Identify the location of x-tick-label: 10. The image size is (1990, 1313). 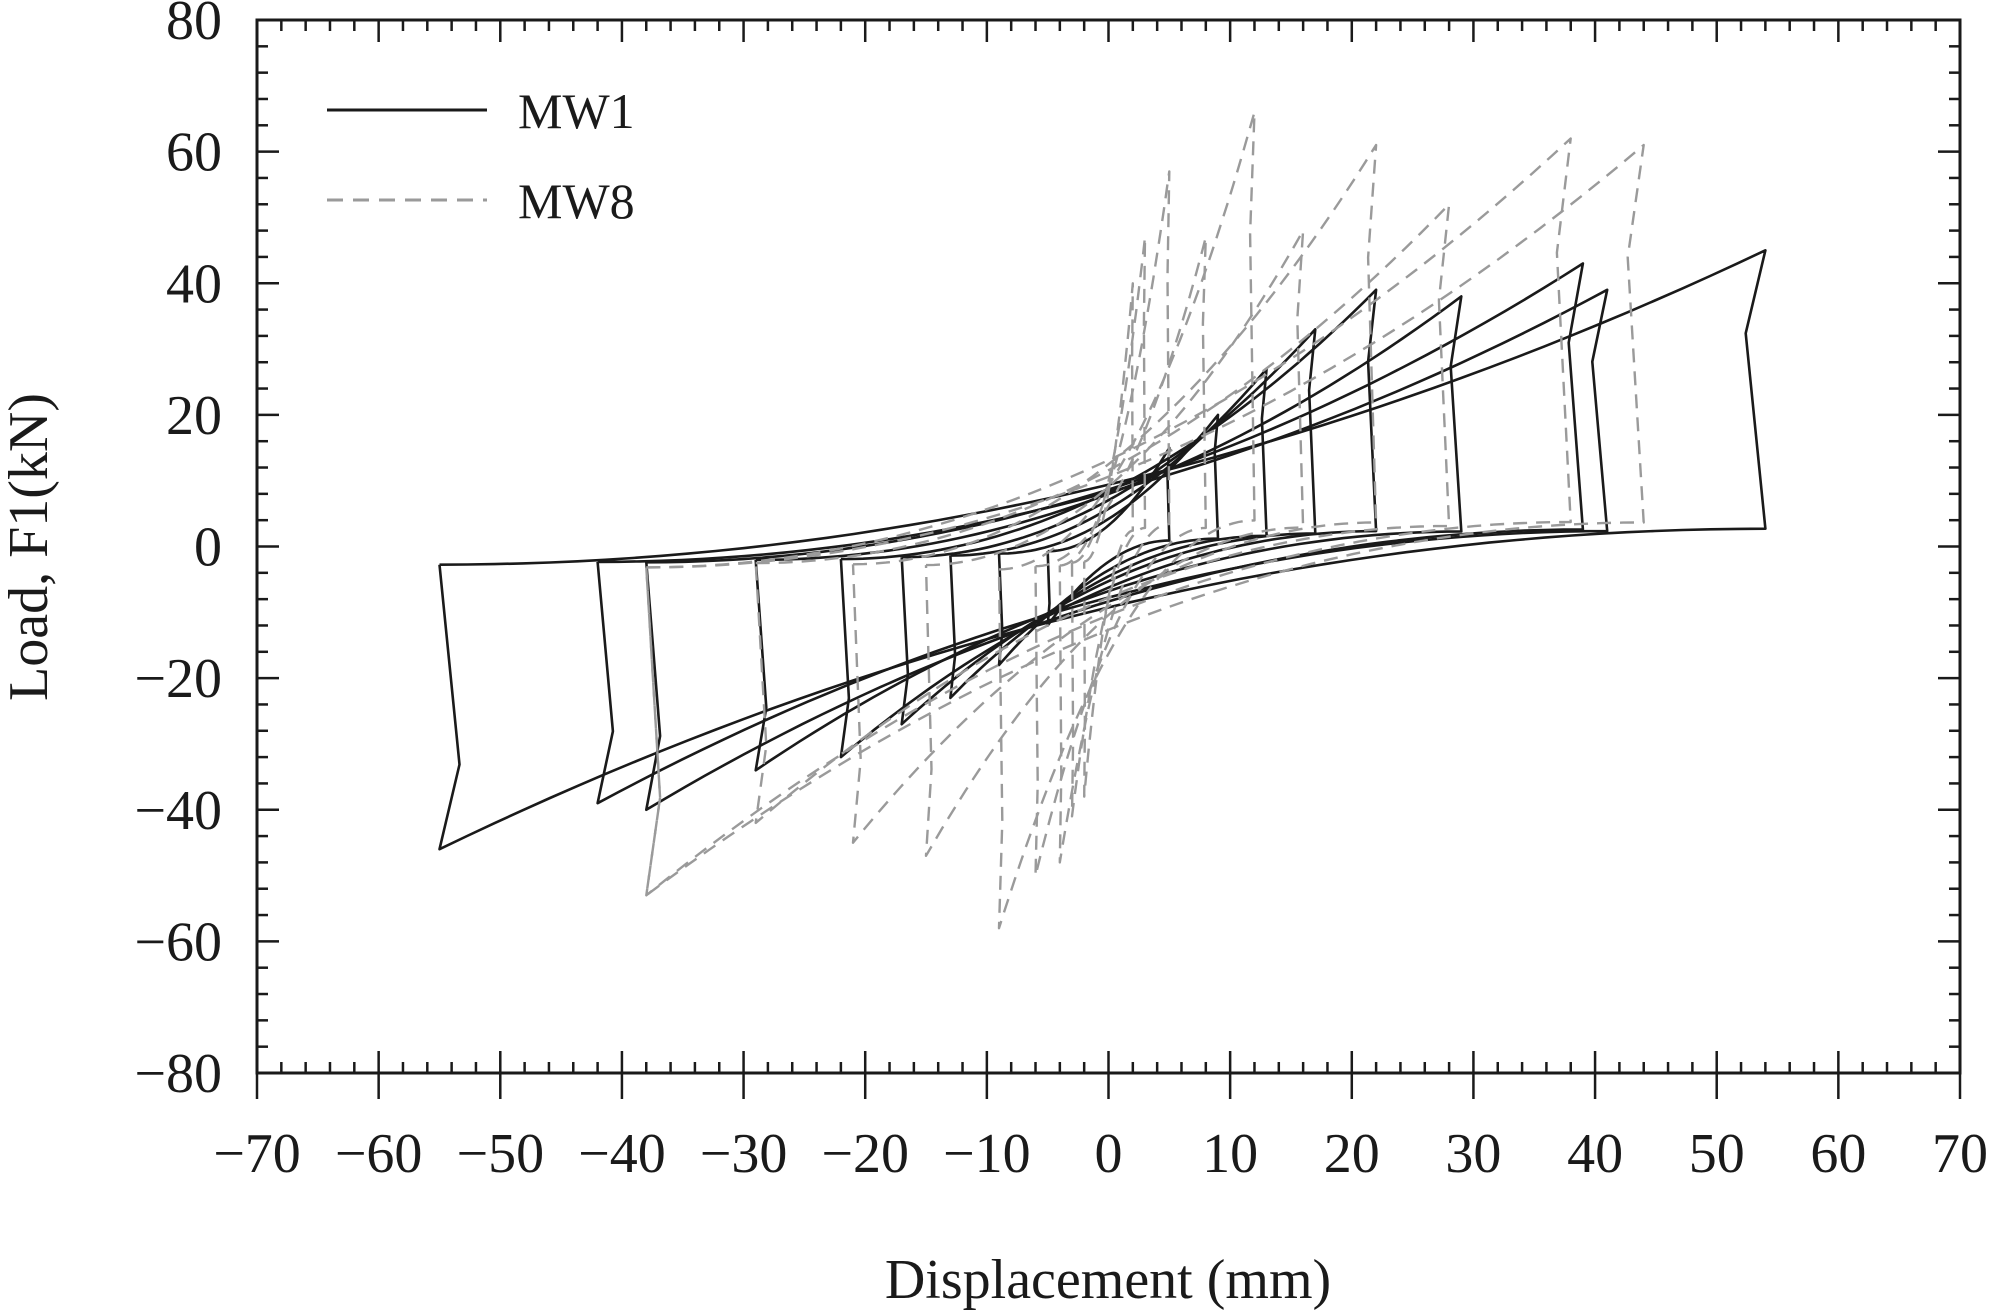
(1230, 1154).